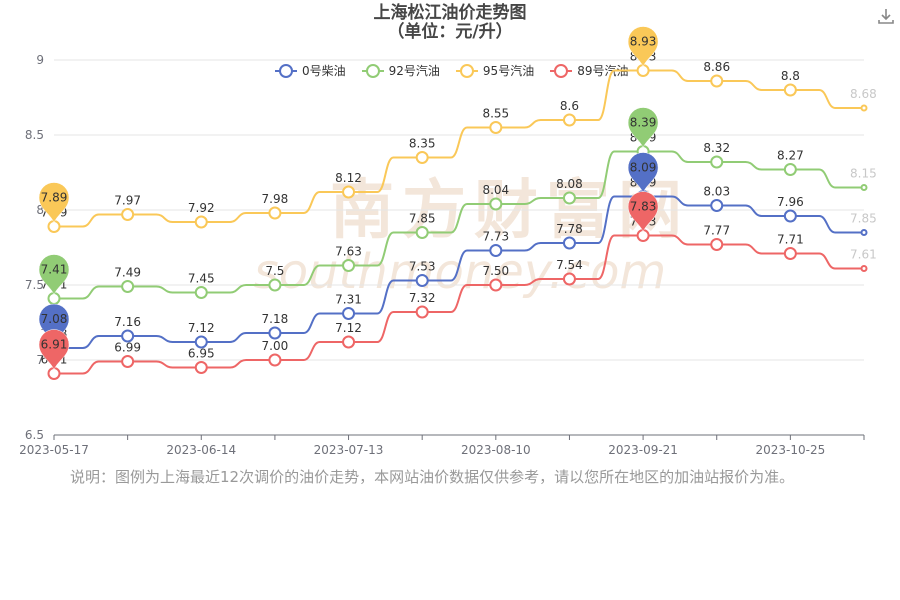 The height and width of the screenshot is (600, 900). I want to click on data-label: 7.5, so click(274, 271).